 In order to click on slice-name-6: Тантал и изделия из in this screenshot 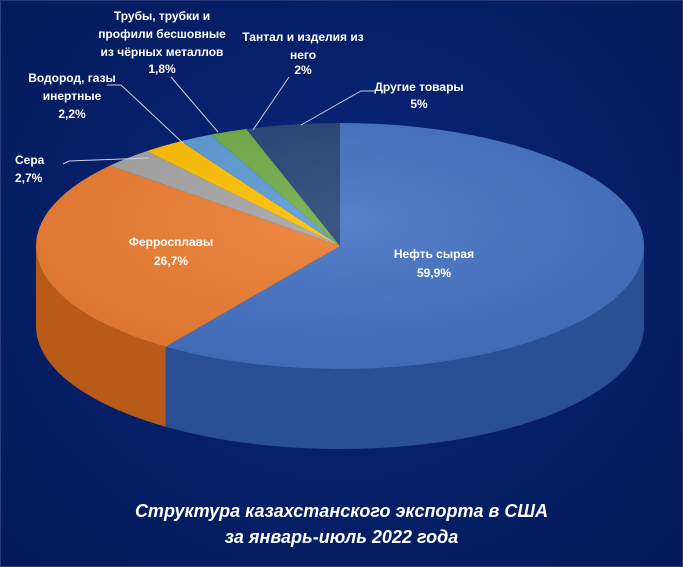, I will do `click(303, 37)`.